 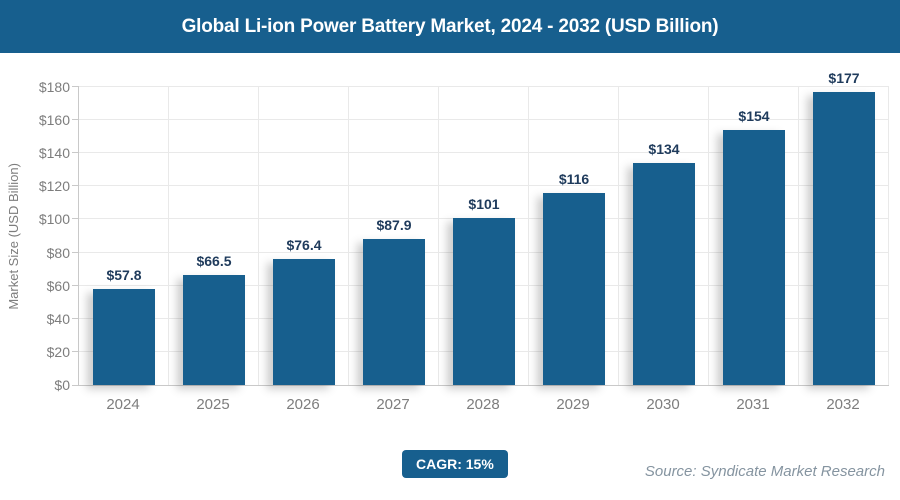 I want to click on y-tick-label: $40, so click(x=58, y=318).